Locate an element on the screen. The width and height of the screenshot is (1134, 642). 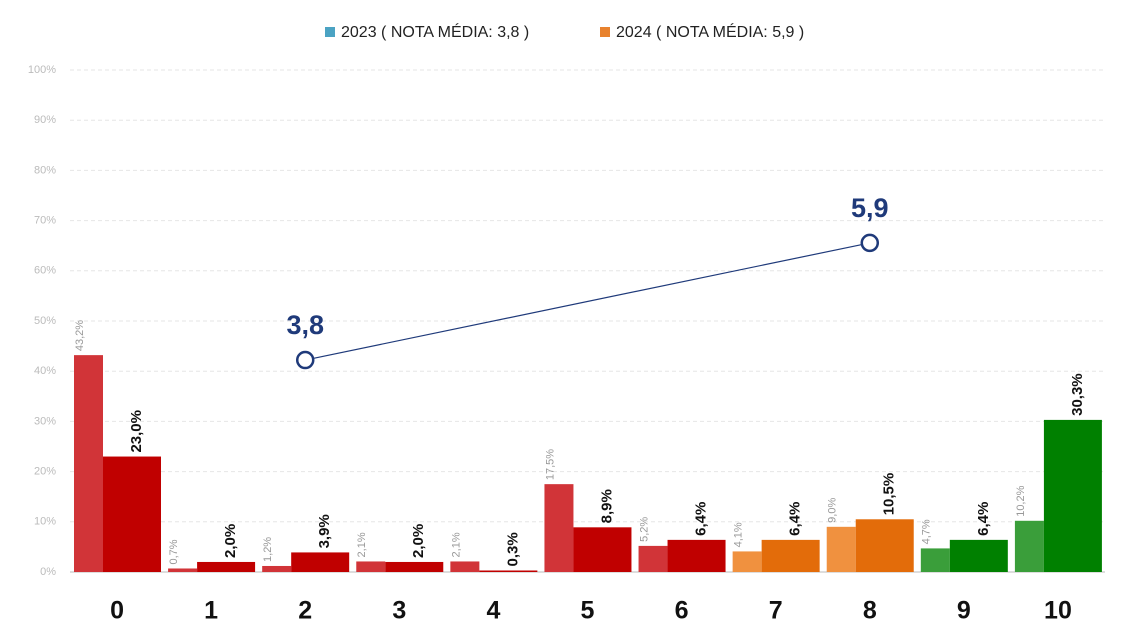
x-tick-label: 8 is located at coordinates (870, 611).